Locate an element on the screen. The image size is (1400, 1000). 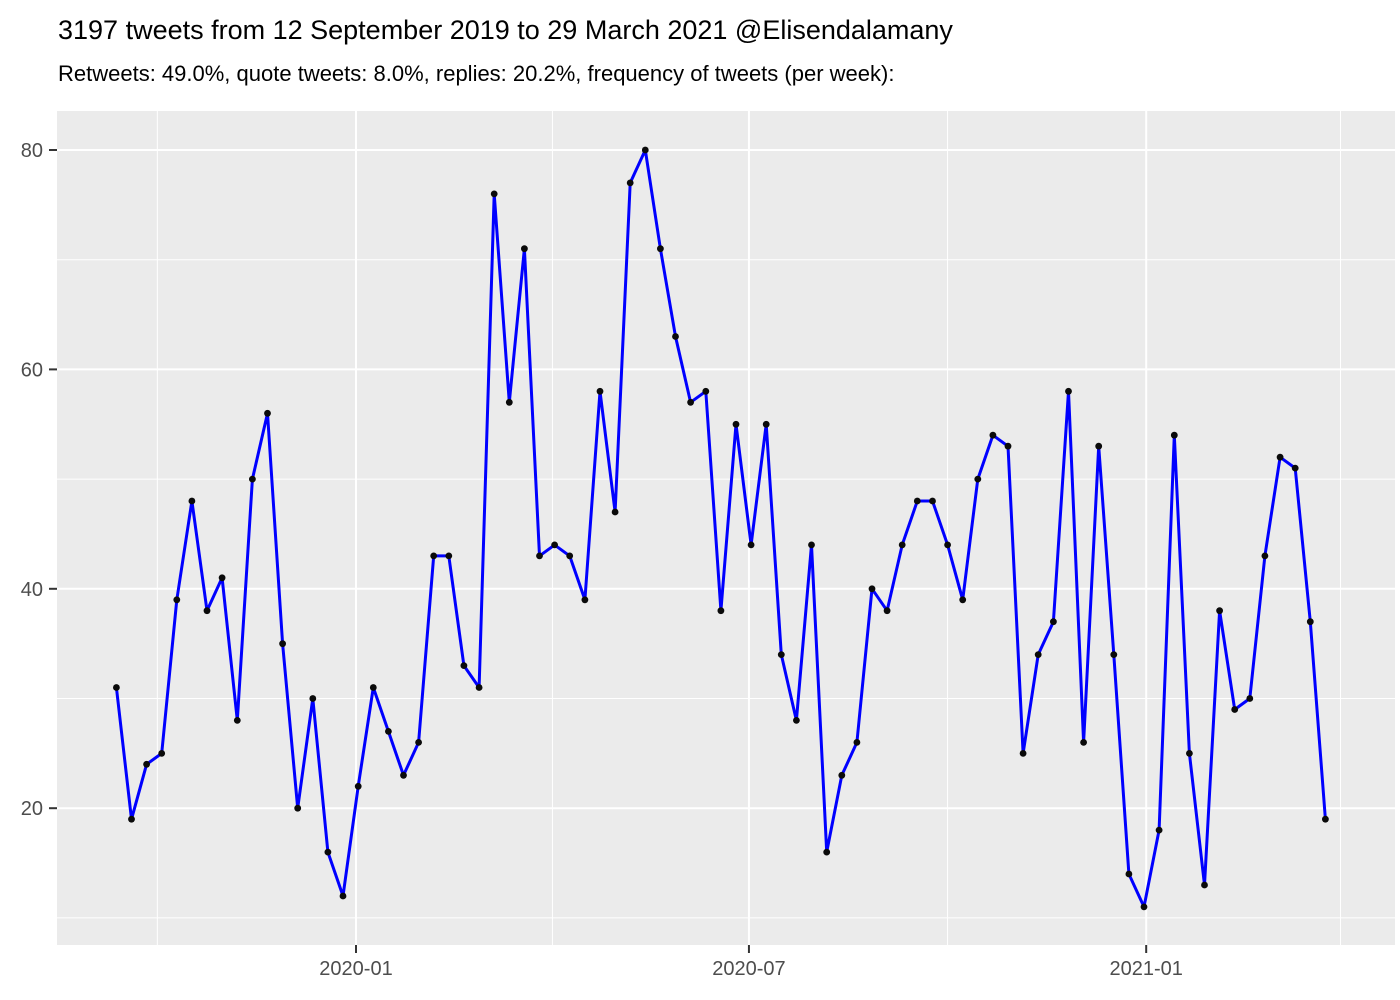
y-axis-tick-label: 80 is located at coordinates (32, 151).